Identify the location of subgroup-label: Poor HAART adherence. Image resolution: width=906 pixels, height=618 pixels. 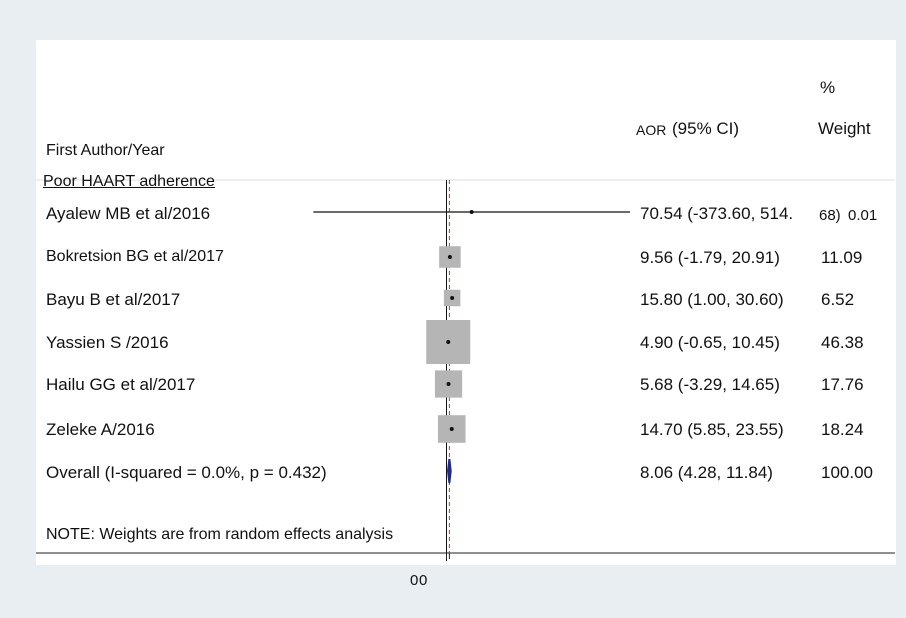
(129, 181).